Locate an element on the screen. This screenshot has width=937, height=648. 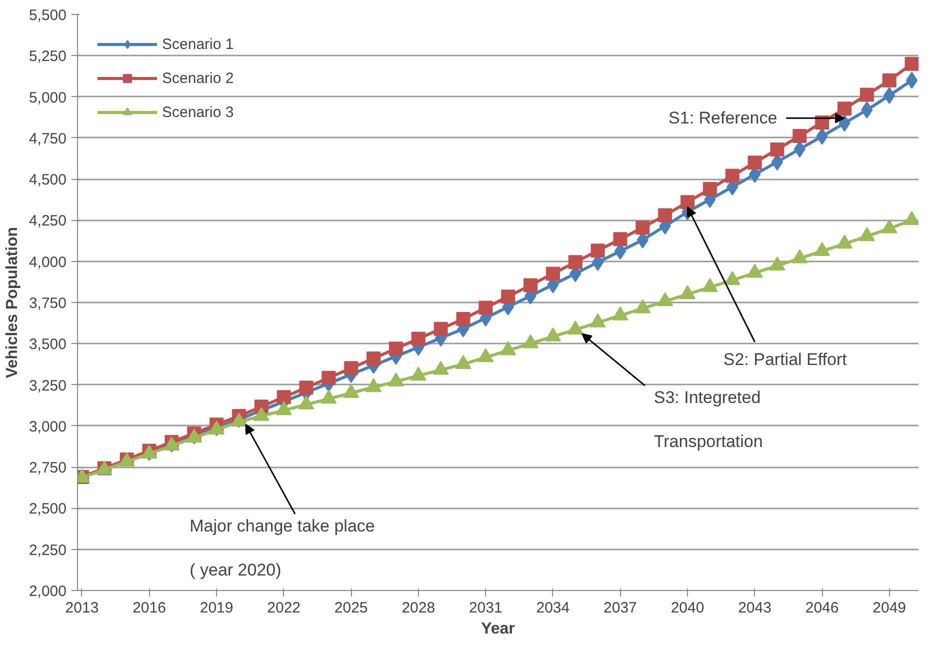
annotation: ( year 2020) is located at coordinates (236, 570).